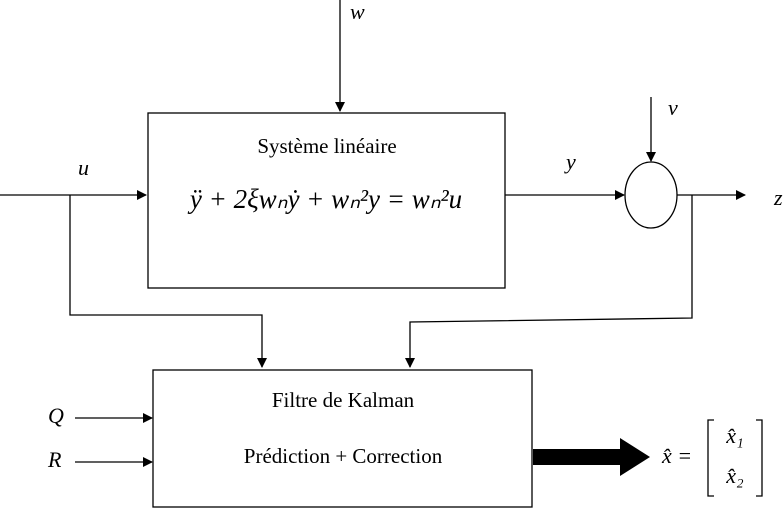 The height and width of the screenshot is (531, 784). What do you see at coordinates (83, 167) in the screenshot?
I see `label-u: u` at bounding box center [83, 167].